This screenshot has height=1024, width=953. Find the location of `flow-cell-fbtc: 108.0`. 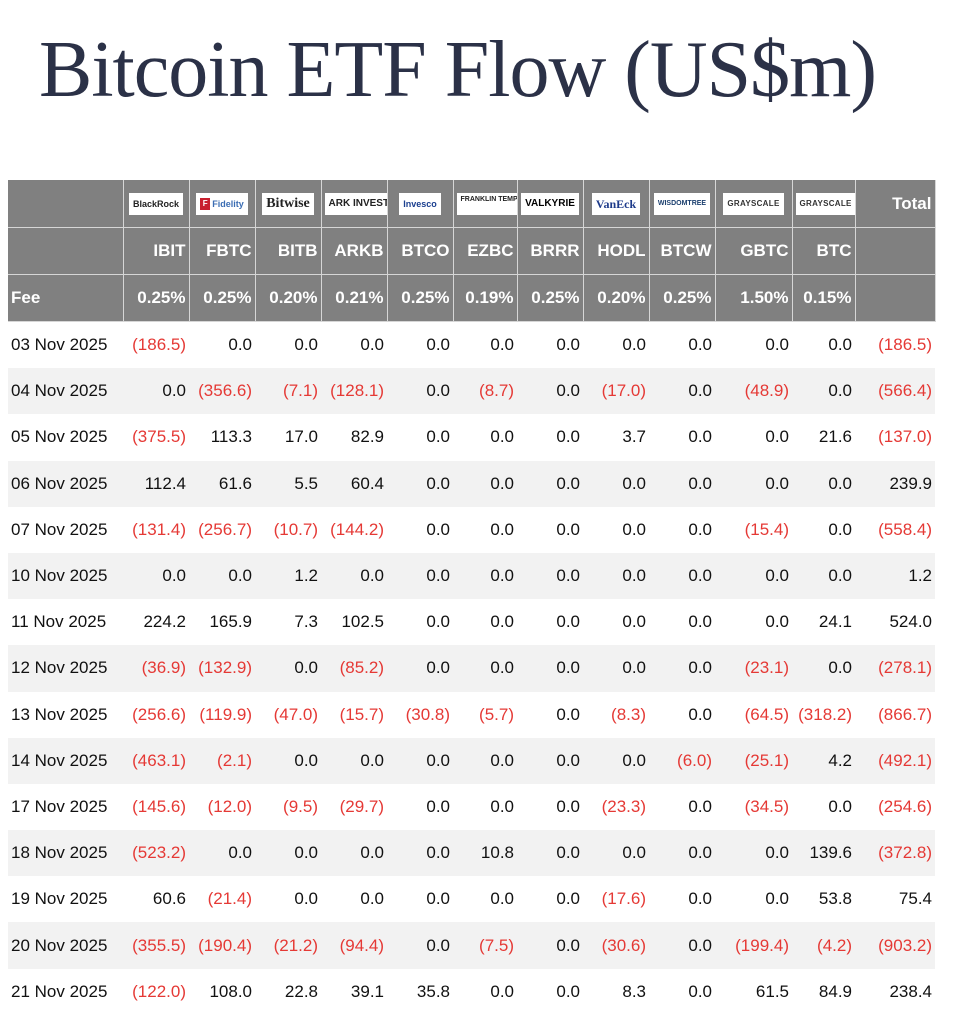

flow-cell-fbtc: 108.0 is located at coordinates (222, 991).